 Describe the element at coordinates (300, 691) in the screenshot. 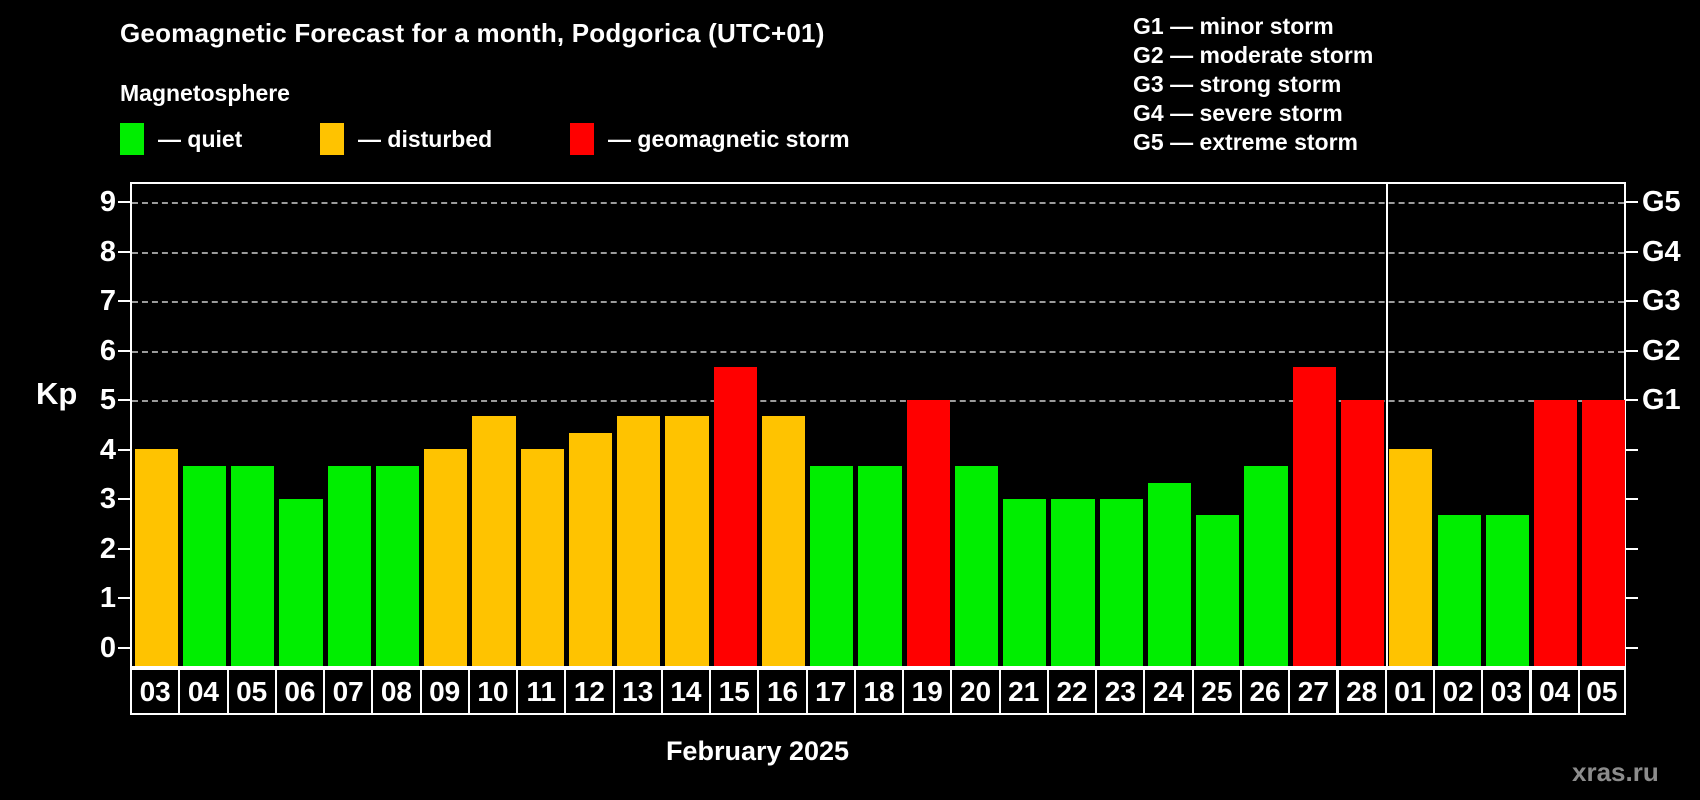

I see `day-label-feb-06: 06` at that location.